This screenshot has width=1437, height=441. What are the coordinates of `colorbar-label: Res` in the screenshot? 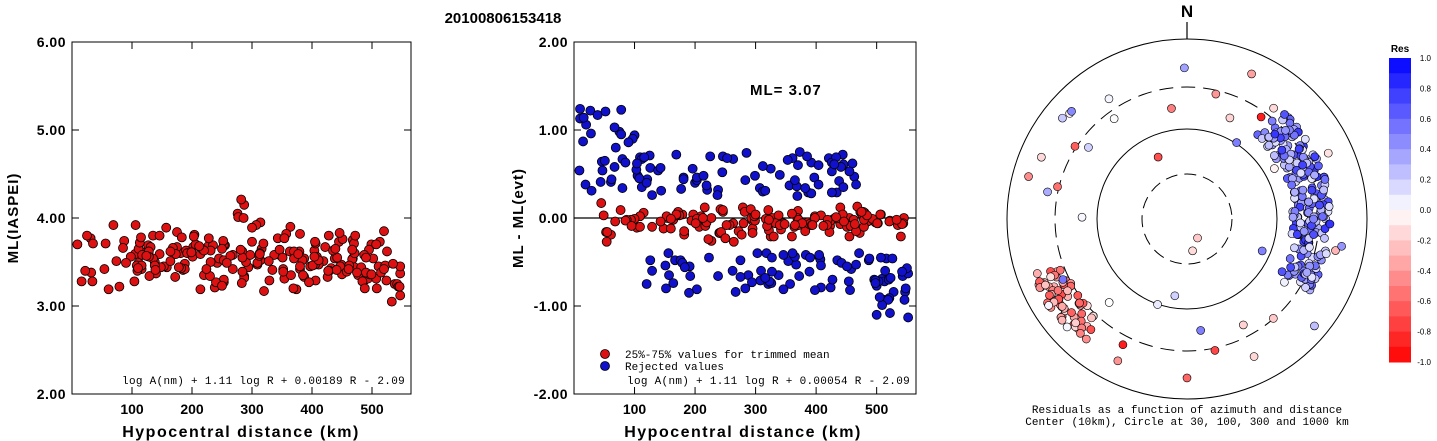 It's located at (1400, 49).